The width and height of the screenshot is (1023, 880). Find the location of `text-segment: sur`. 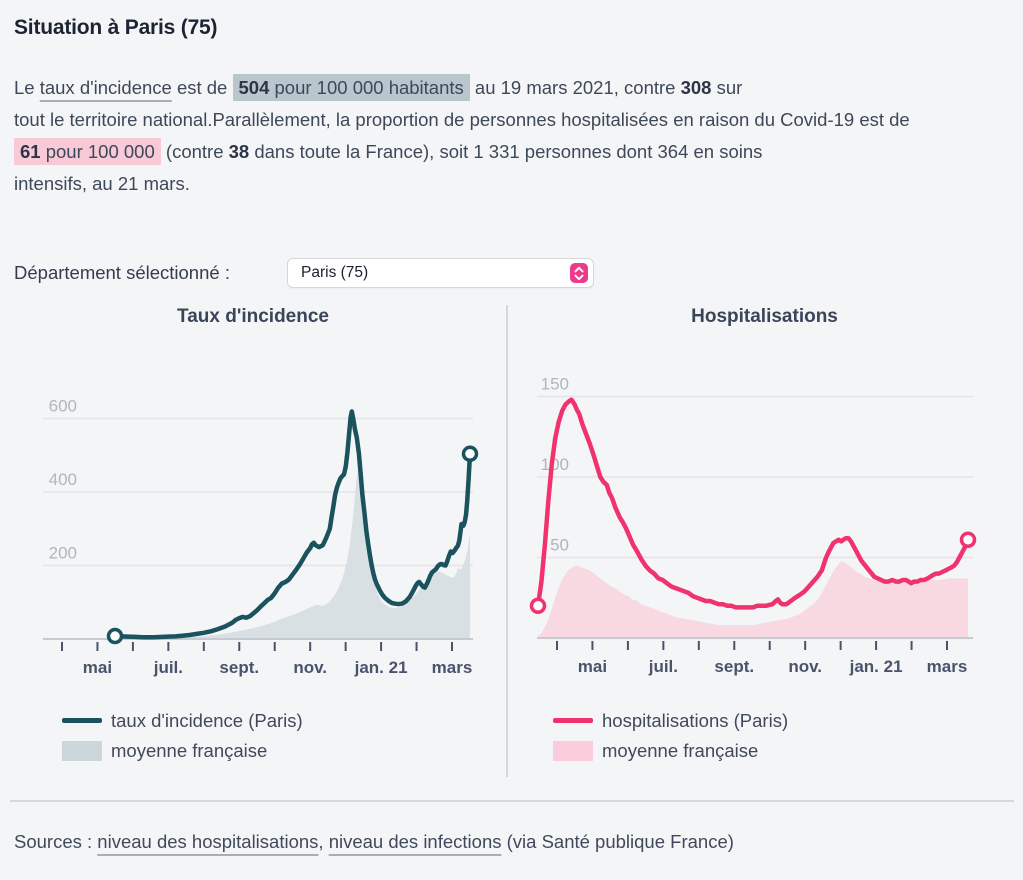

text-segment: sur is located at coordinates (727, 87).